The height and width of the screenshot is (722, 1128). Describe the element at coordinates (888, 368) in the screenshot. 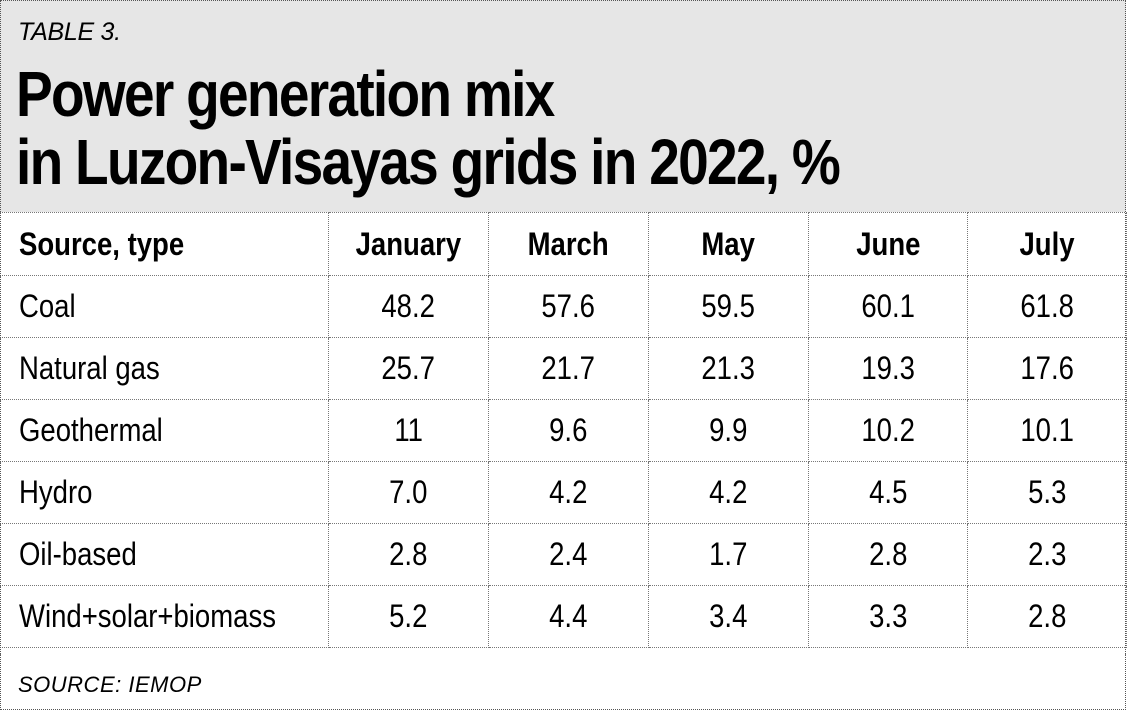

I see `table-cell: 19.3` at that location.